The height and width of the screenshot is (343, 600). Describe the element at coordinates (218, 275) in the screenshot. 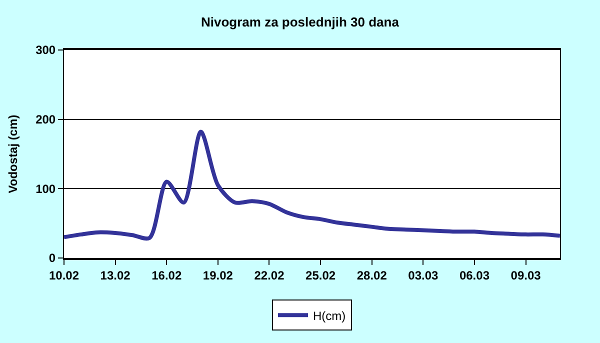

I see `x-tick-label: 19.02` at that location.